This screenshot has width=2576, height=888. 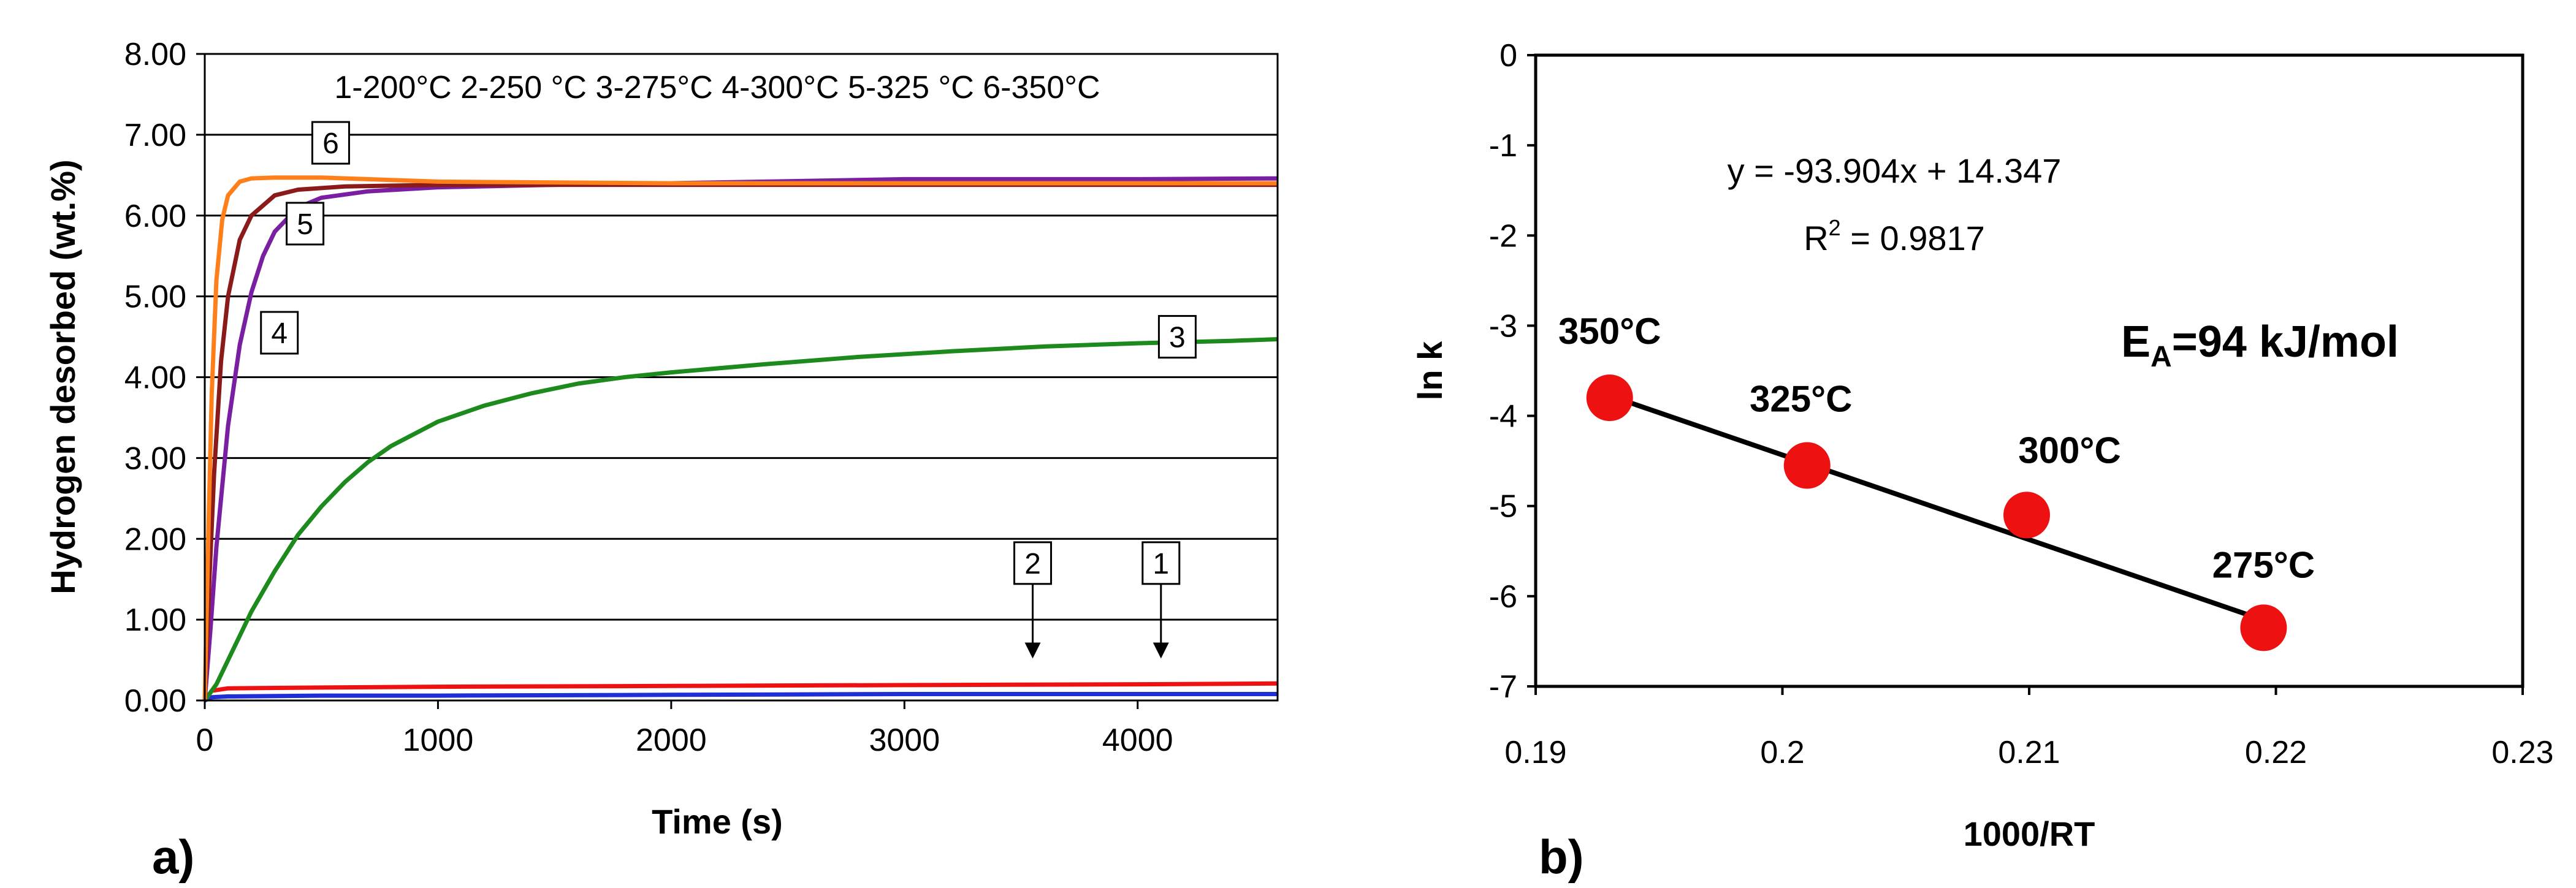 What do you see at coordinates (1137, 740) in the screenshot?
I see `panel-a-x-tick-label: 4000` at bounding box center [1137, 740].